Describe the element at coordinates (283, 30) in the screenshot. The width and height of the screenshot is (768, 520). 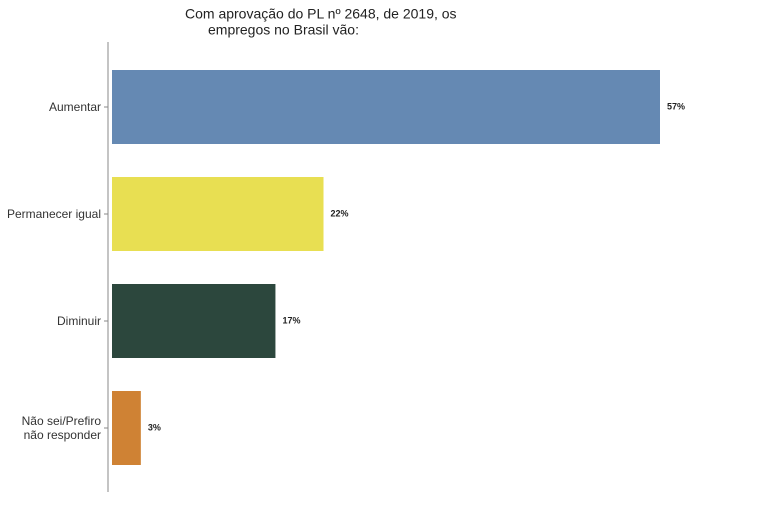
I see `chart-title: empregos no Brasil vão:` at that location.